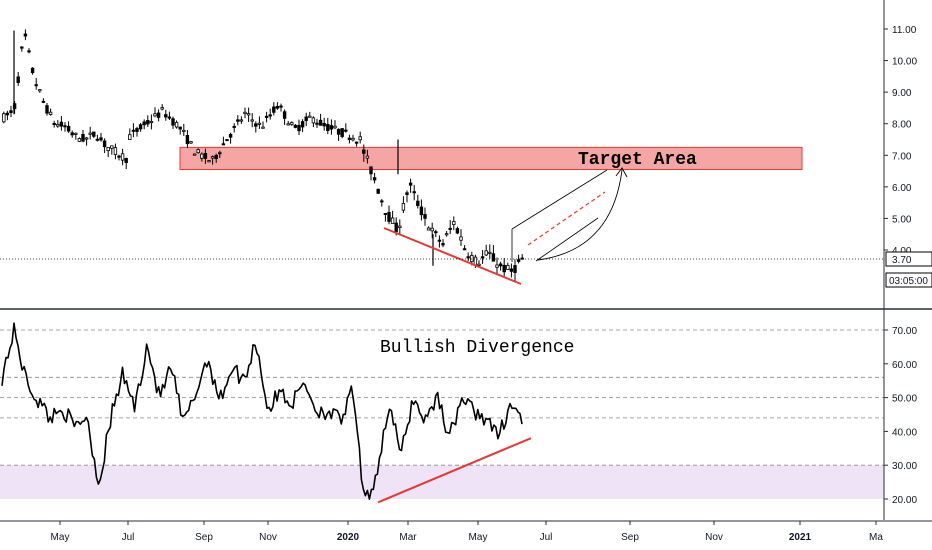 Image resolution: width=932 pixels, height=550 pixels. I want to click on target-area-label: Target Area, so click(637, 160).